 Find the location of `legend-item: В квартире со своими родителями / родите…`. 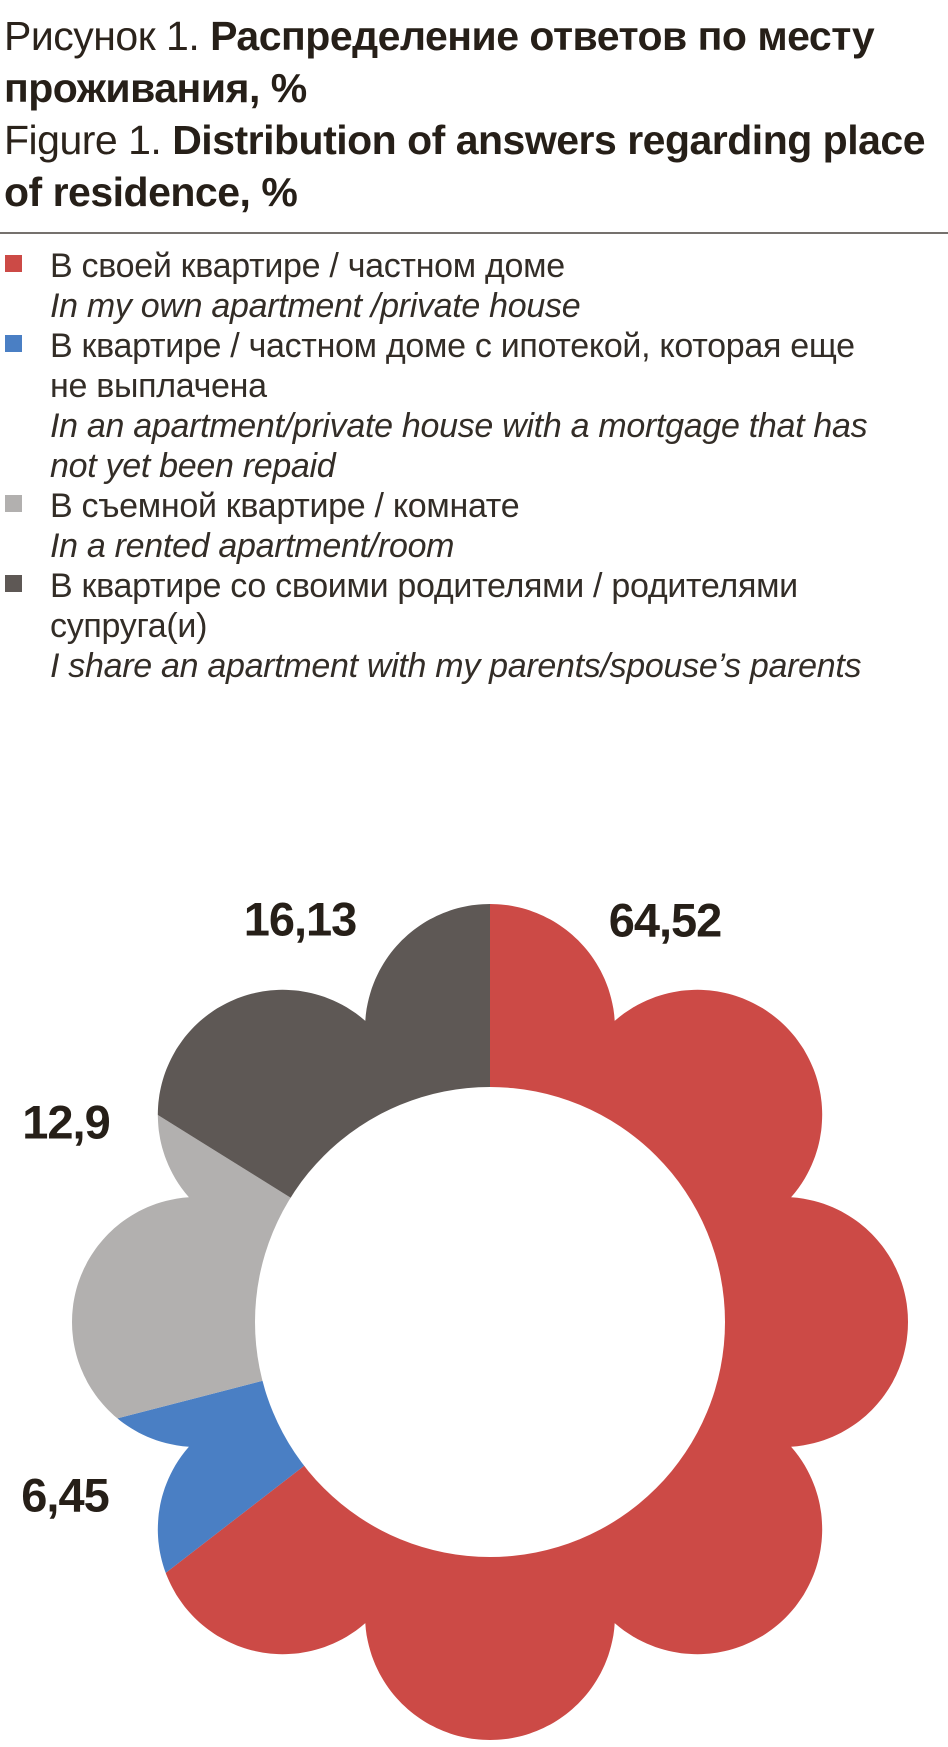

legend-item: В квартире со своими родителями / родите… is located at coordinates (474, 626).